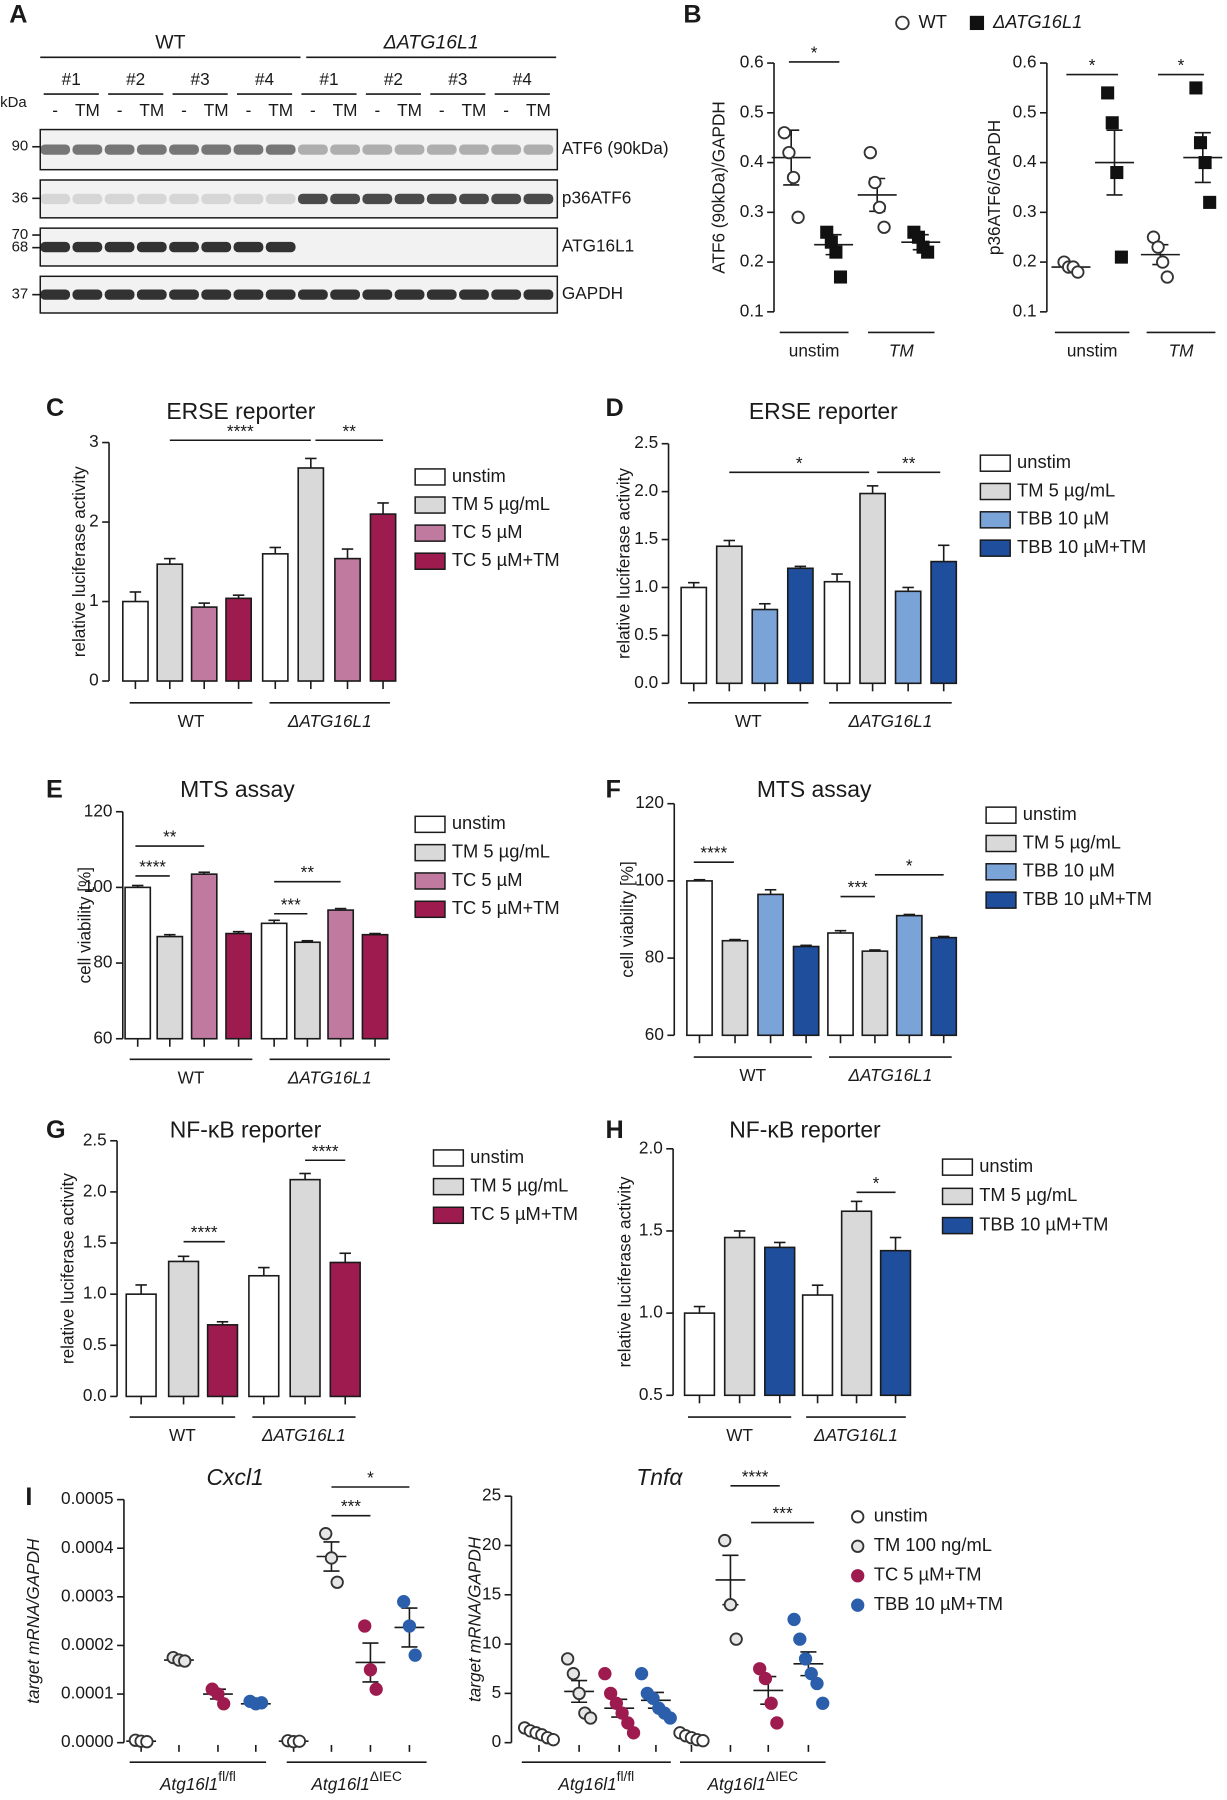 The height and width of the screenshot is (1800, 1227). I want to click on y-axis-label: relative luciferase activity, so click(624, 563).